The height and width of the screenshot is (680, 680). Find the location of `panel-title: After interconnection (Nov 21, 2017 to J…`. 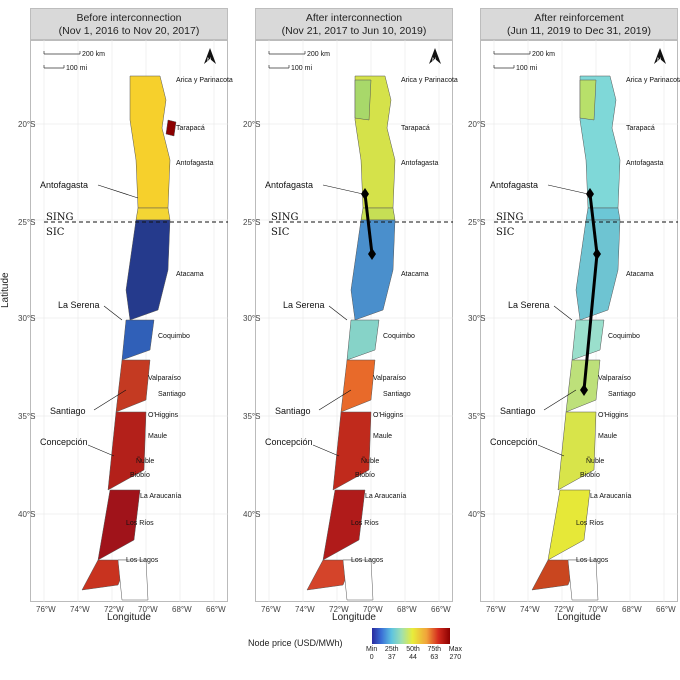

panel-title: After interconnection (Nov 21, 2017 to J… is located at coordinates (354, 24).